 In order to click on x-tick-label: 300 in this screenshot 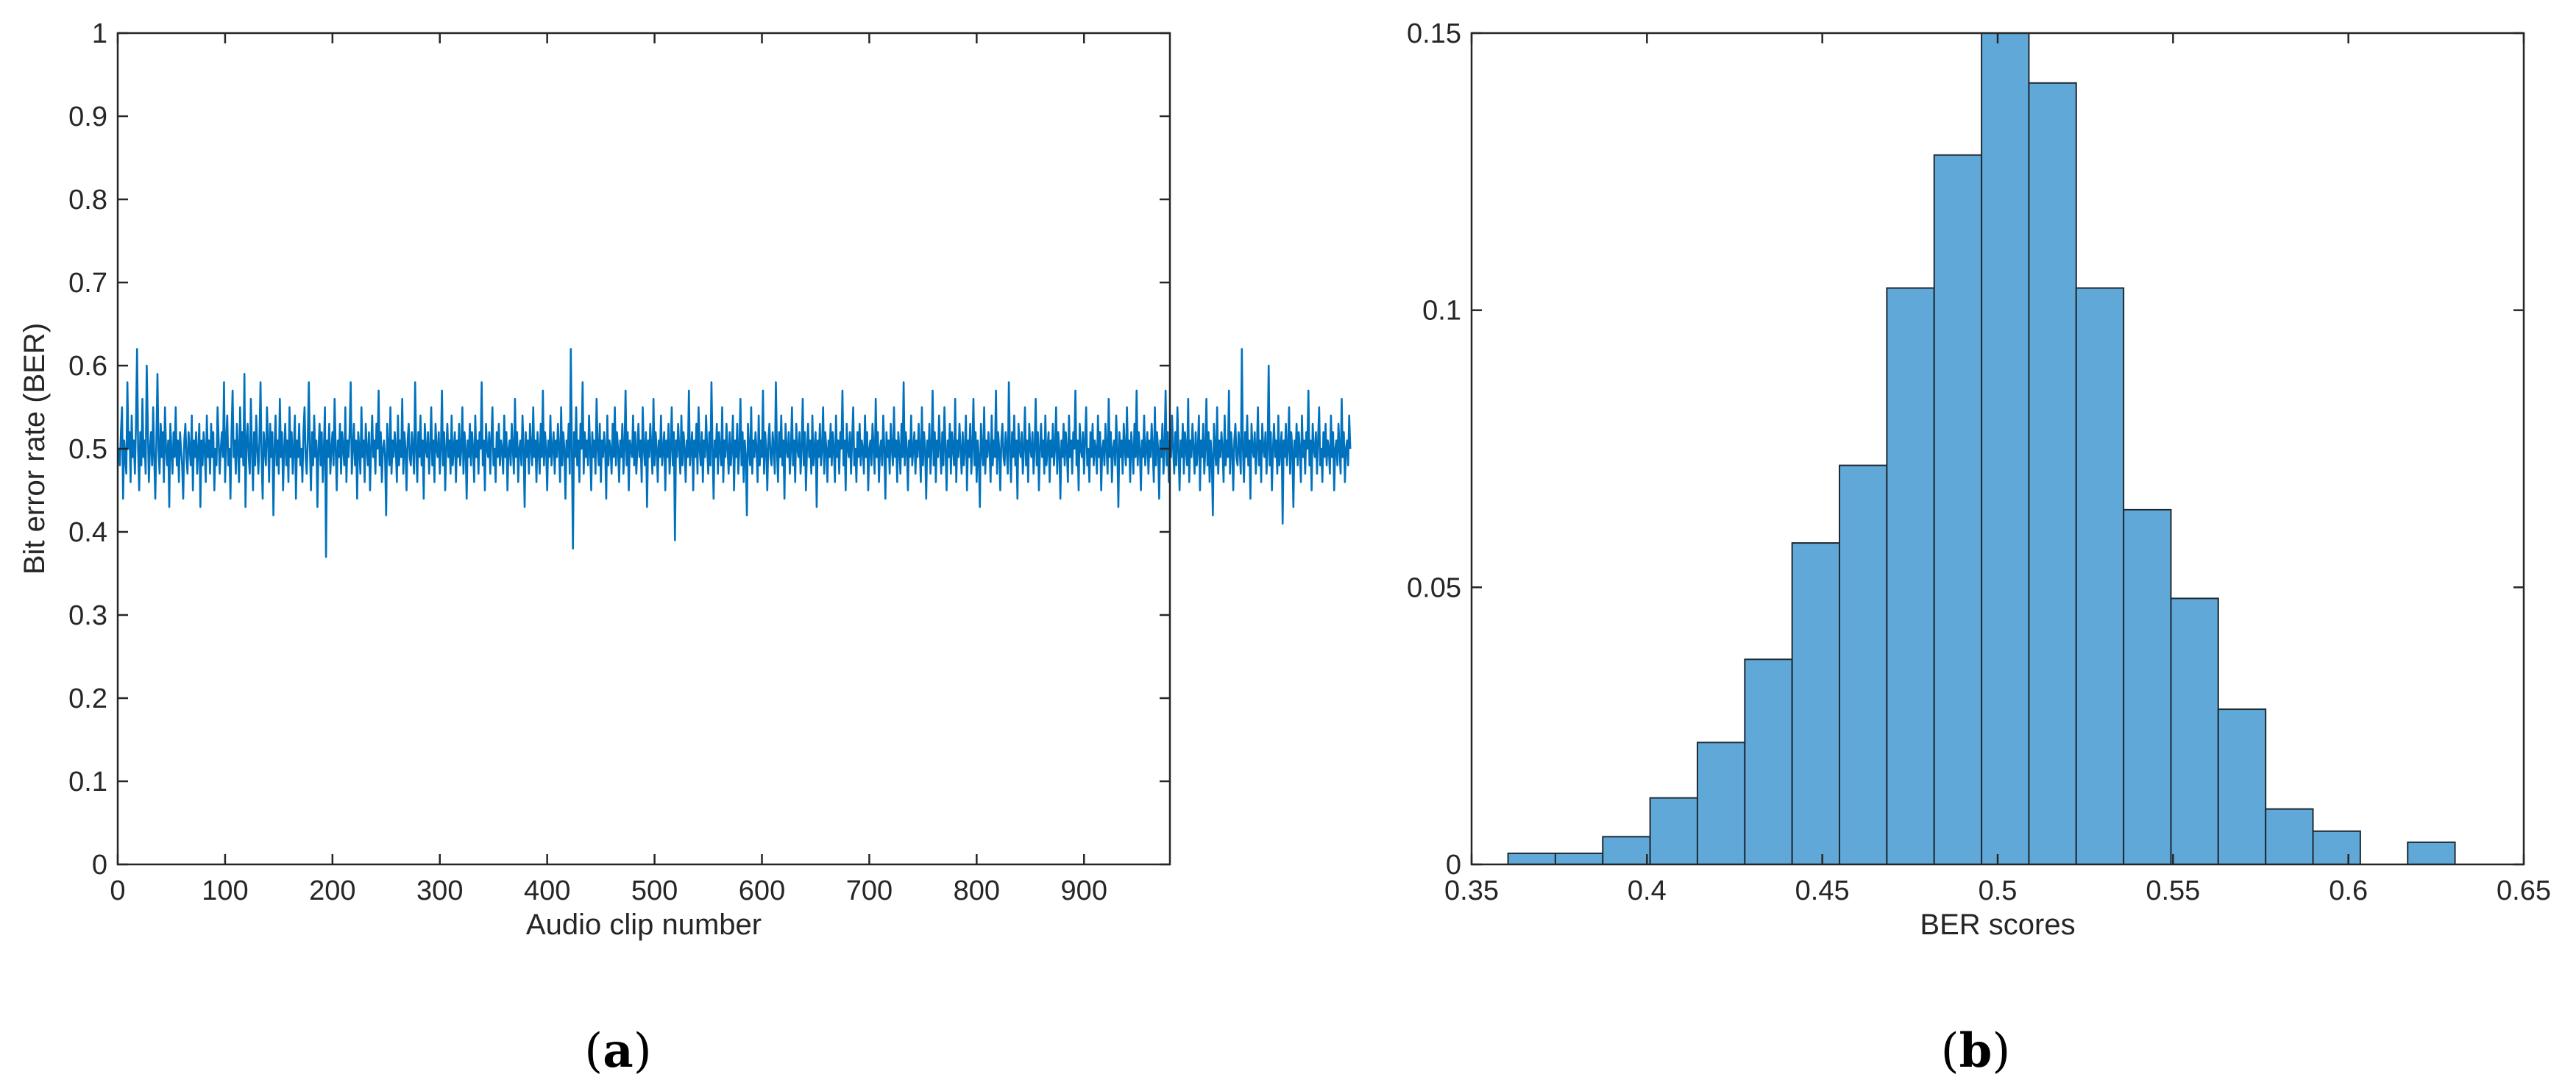, I will do `click(439, 890)`.